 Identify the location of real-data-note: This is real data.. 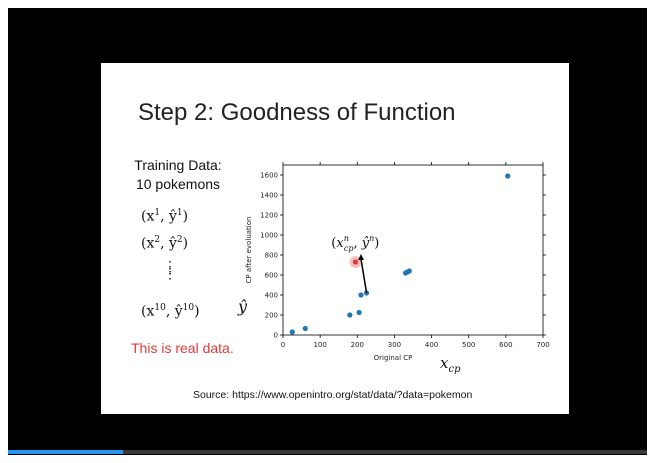
(182, 348).